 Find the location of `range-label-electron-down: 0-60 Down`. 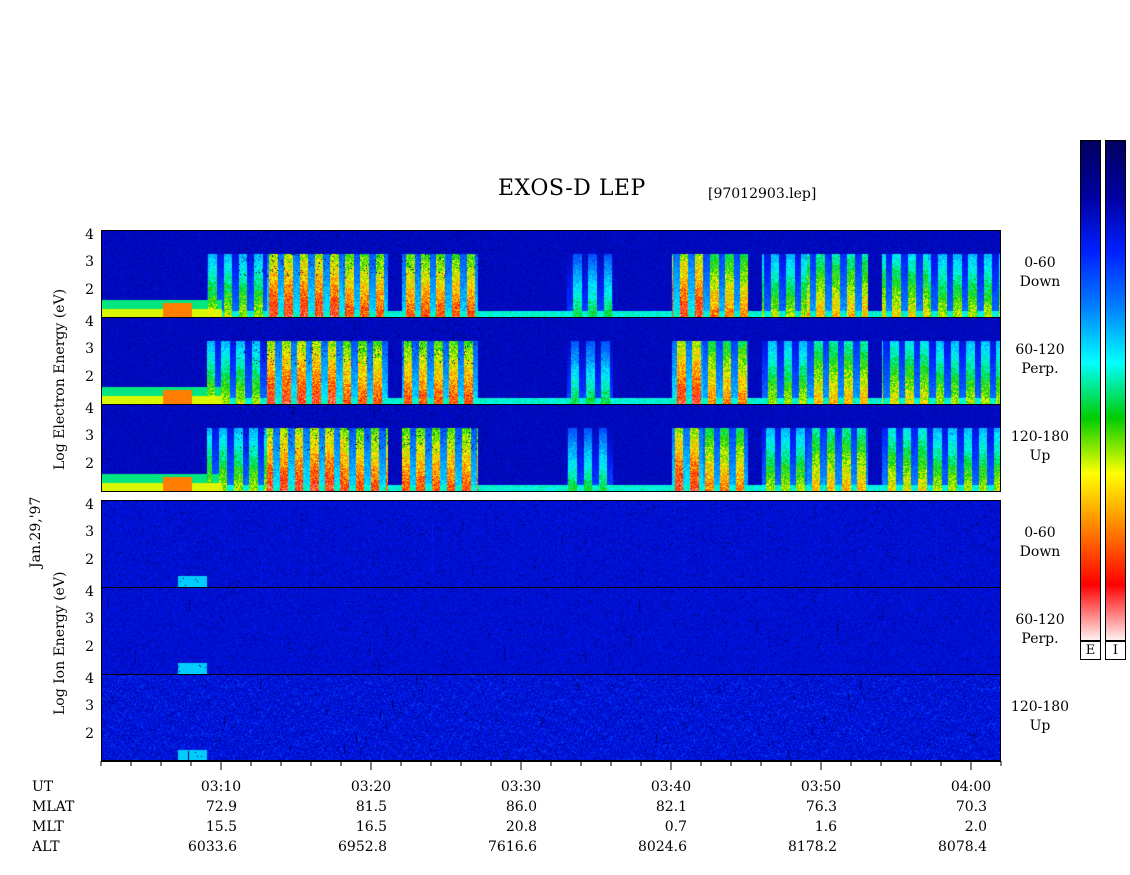

range-label-electron-down: 0-60 Down is located at coordinates (1040, 272).